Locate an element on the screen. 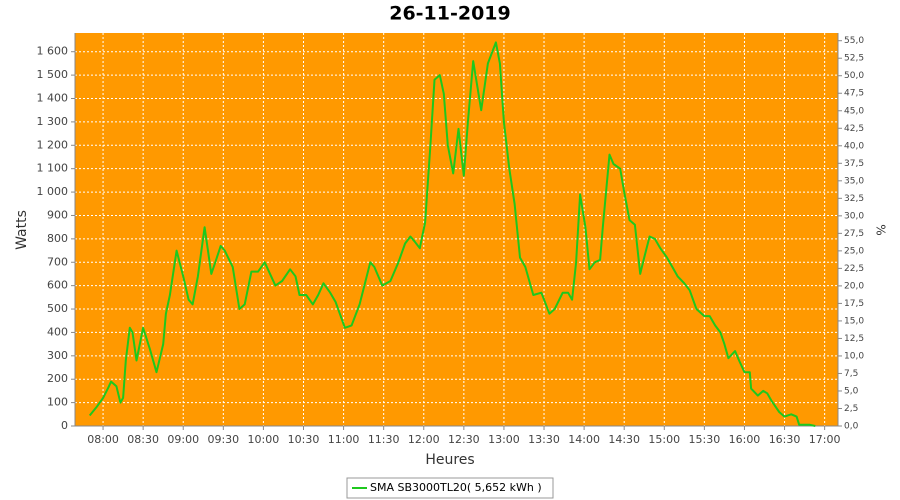  x-tick-label: 12:00 is located at coordinates (424, 439).